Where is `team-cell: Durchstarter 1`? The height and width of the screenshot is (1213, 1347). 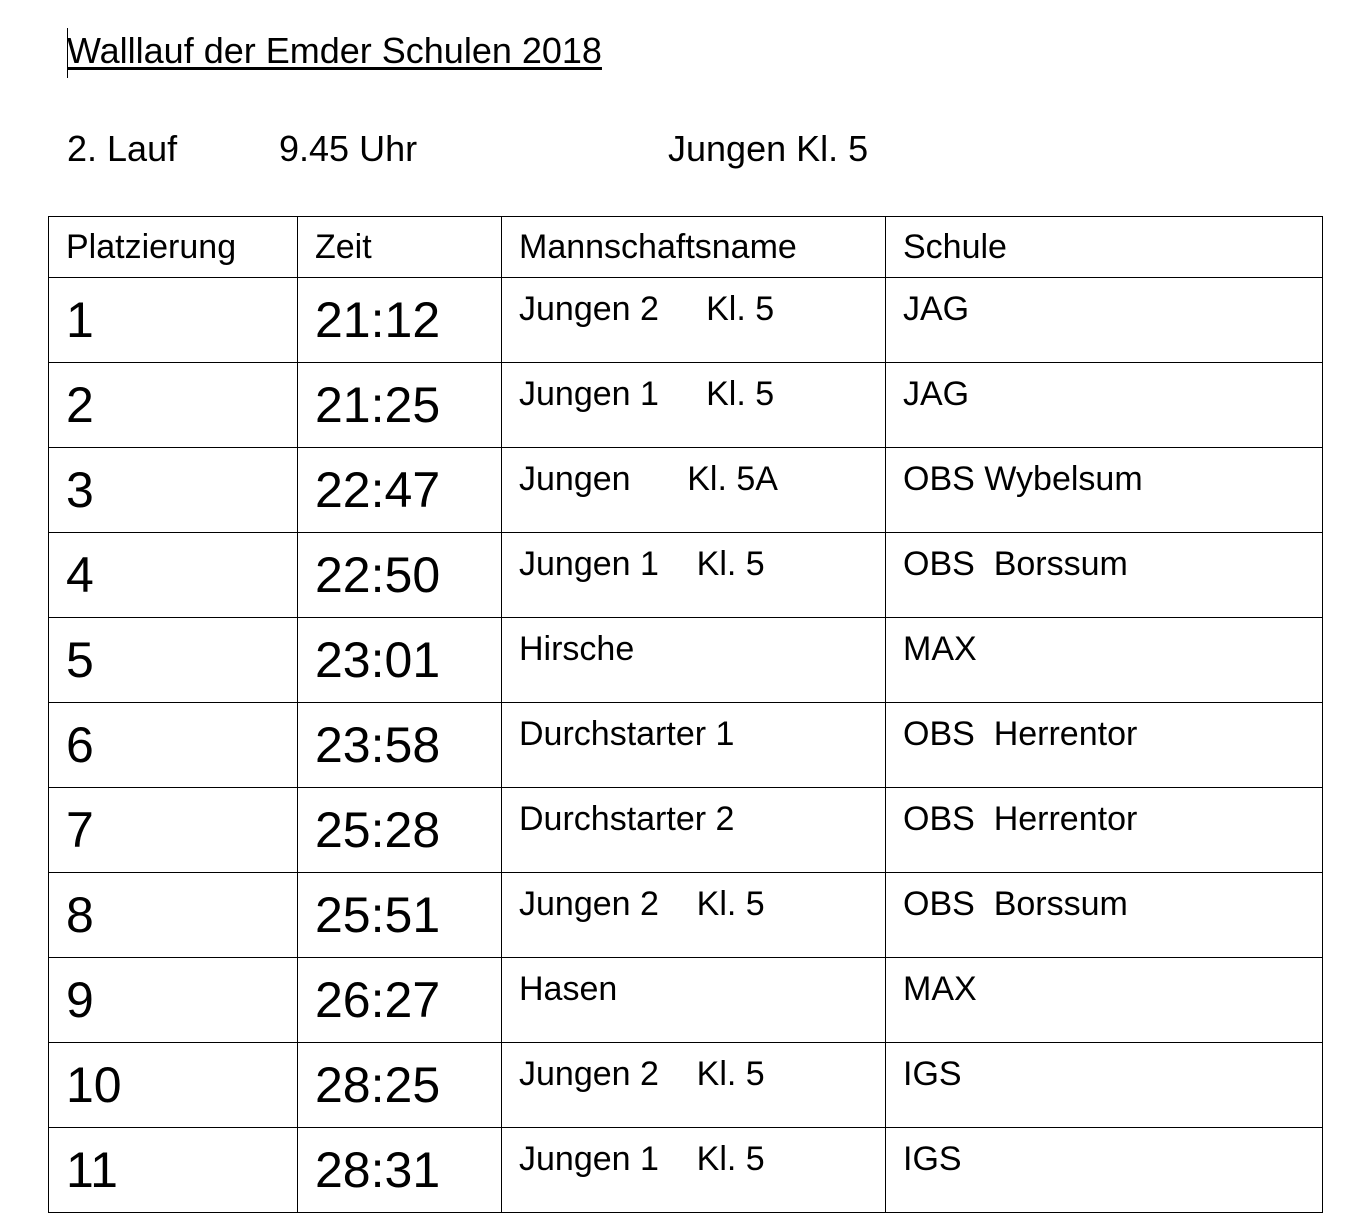 team-cell: Durchstarter 1 is located at coordinates (693, 745).